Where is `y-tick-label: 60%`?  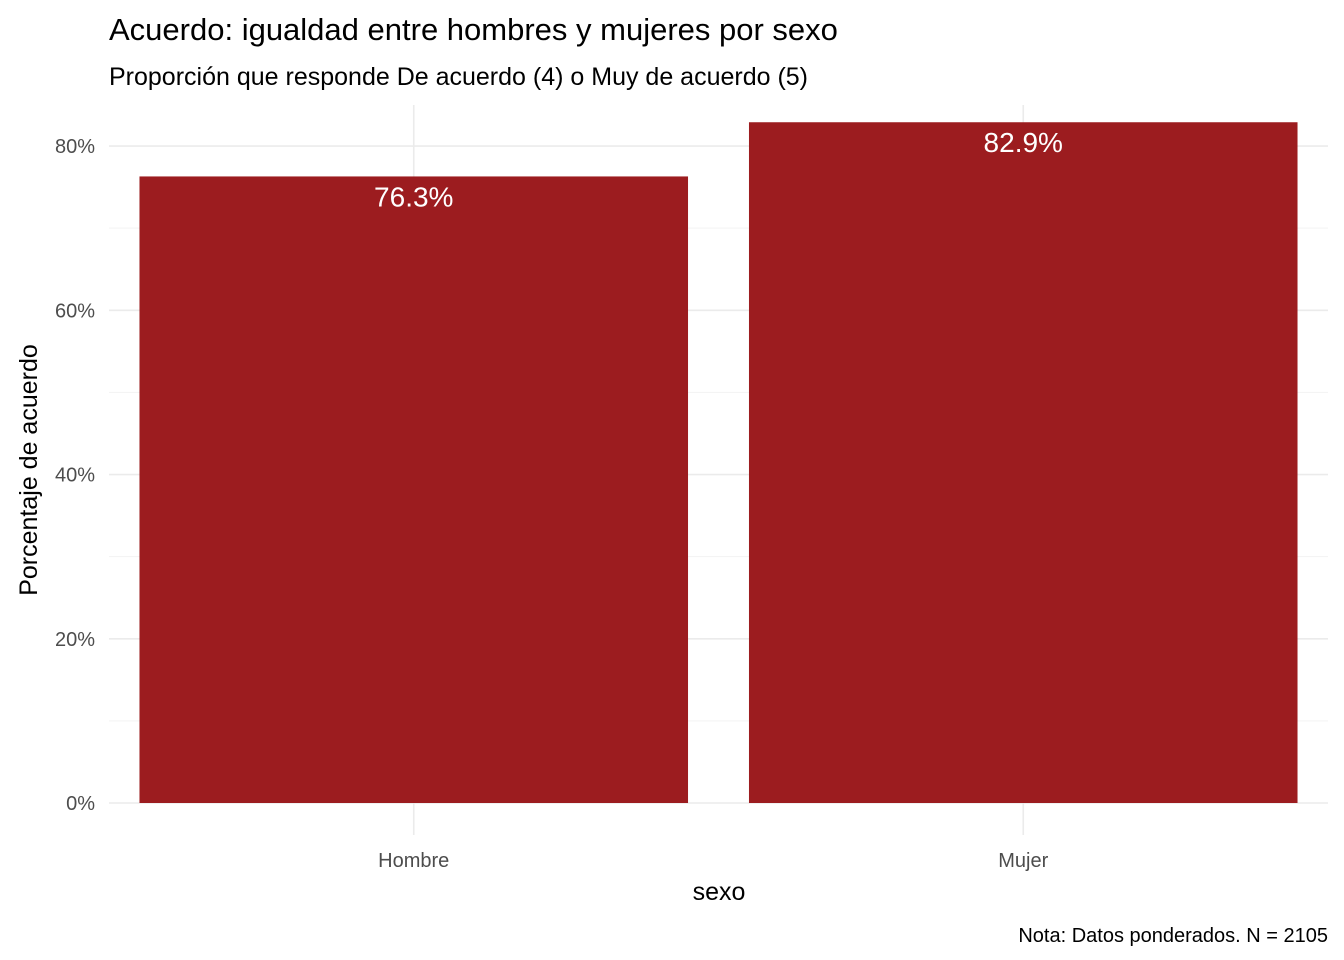
y-tick-label: 60% is located at coordinates (75, 311).